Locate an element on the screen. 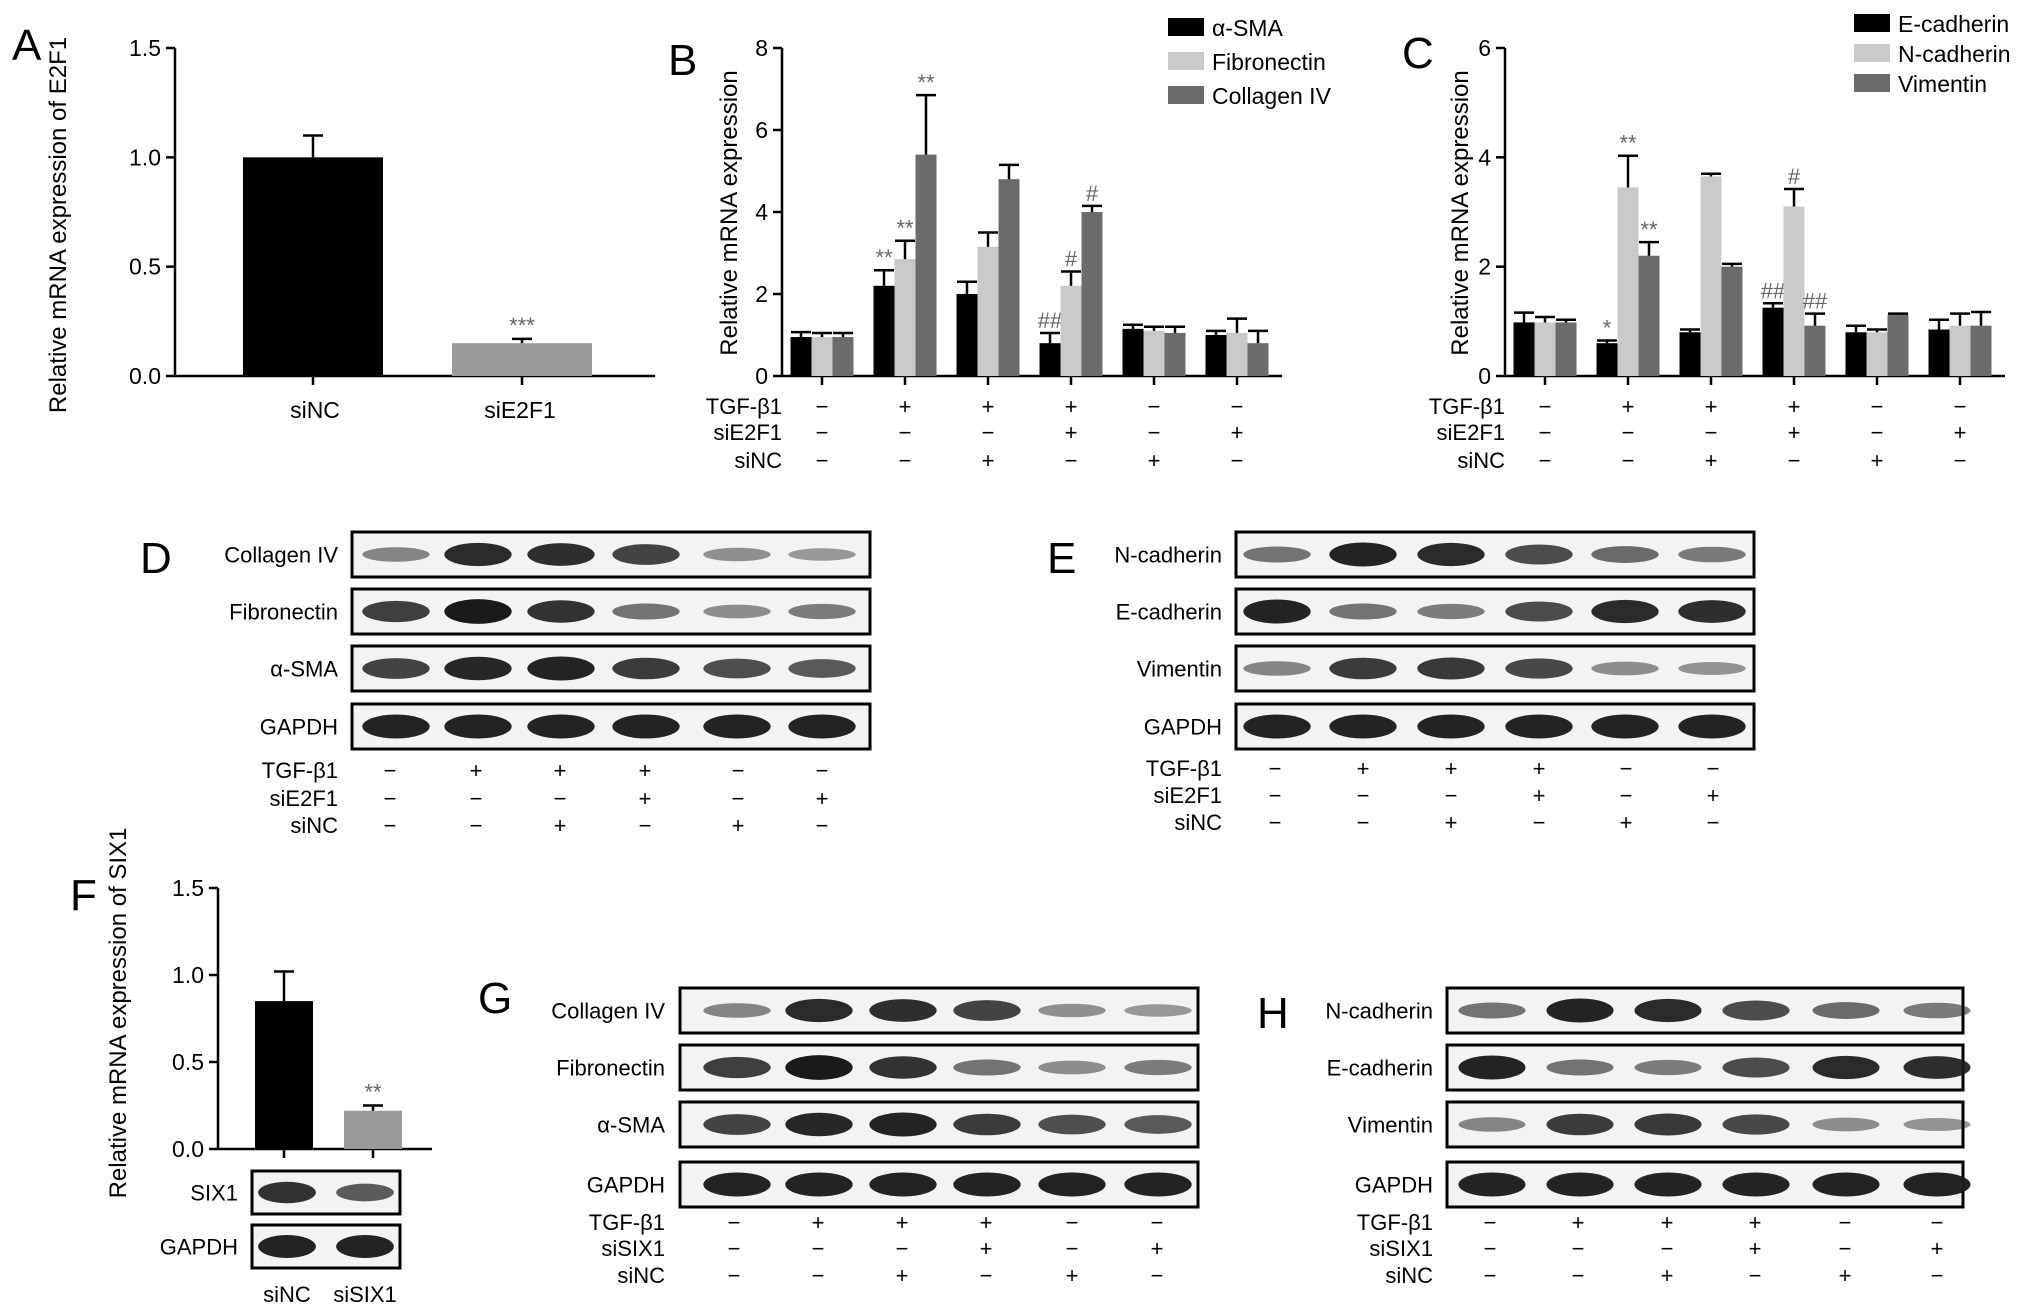  panel-letter-g: G is located at coordinates (495, 998).